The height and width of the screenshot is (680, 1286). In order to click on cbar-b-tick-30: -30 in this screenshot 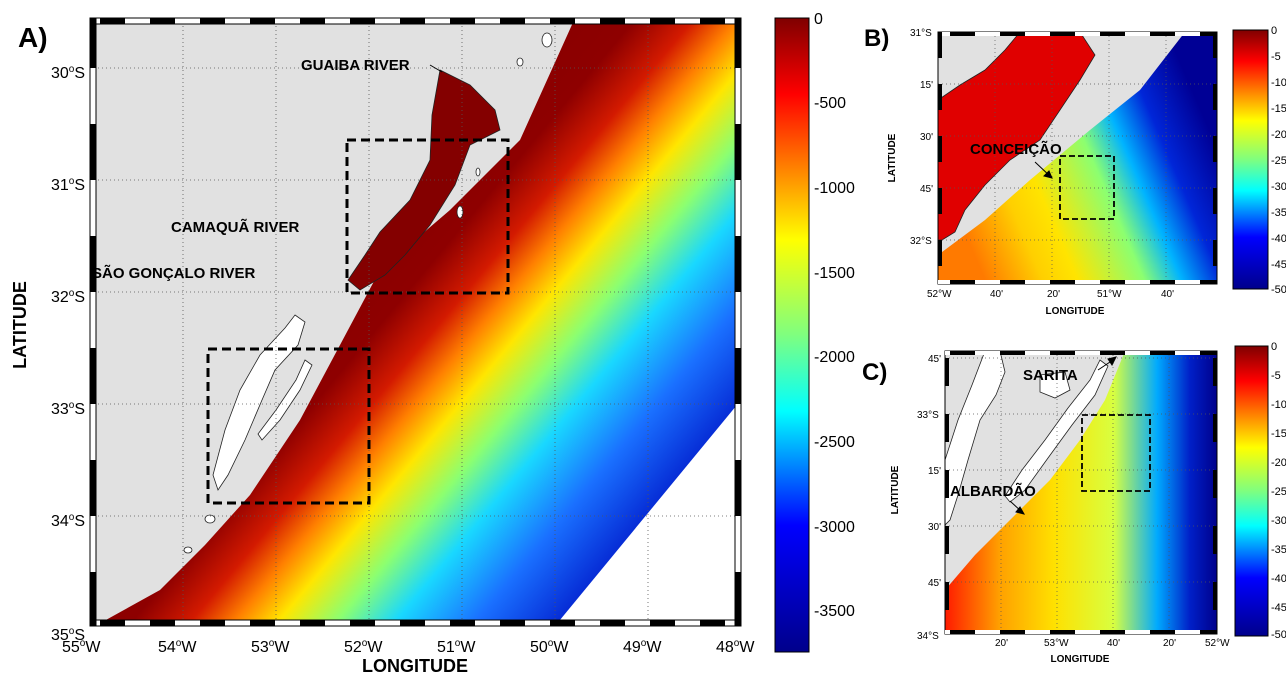, I will do `click(1278, 187)`.